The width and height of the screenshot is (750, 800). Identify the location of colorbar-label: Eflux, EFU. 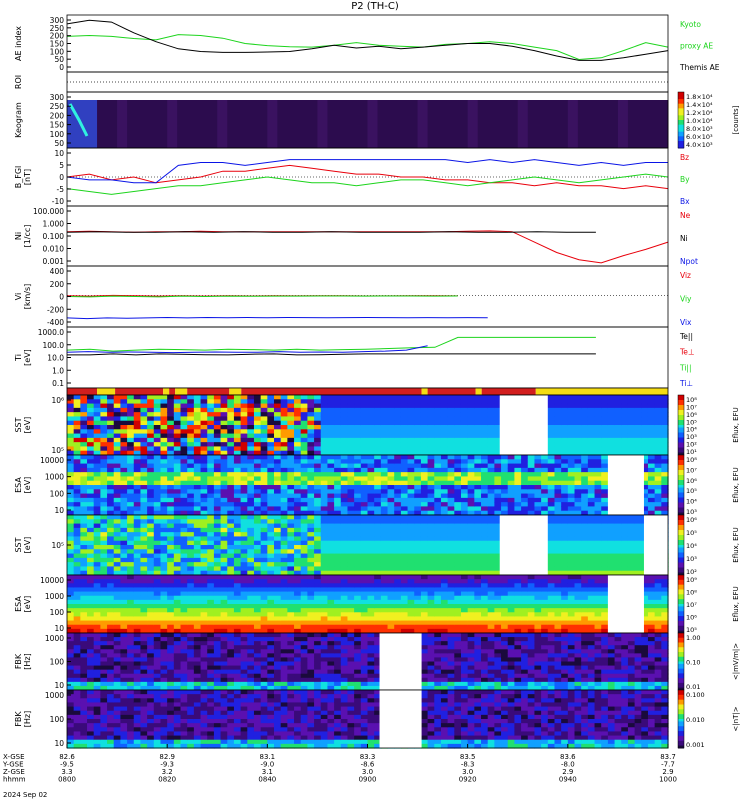
(736, 484).